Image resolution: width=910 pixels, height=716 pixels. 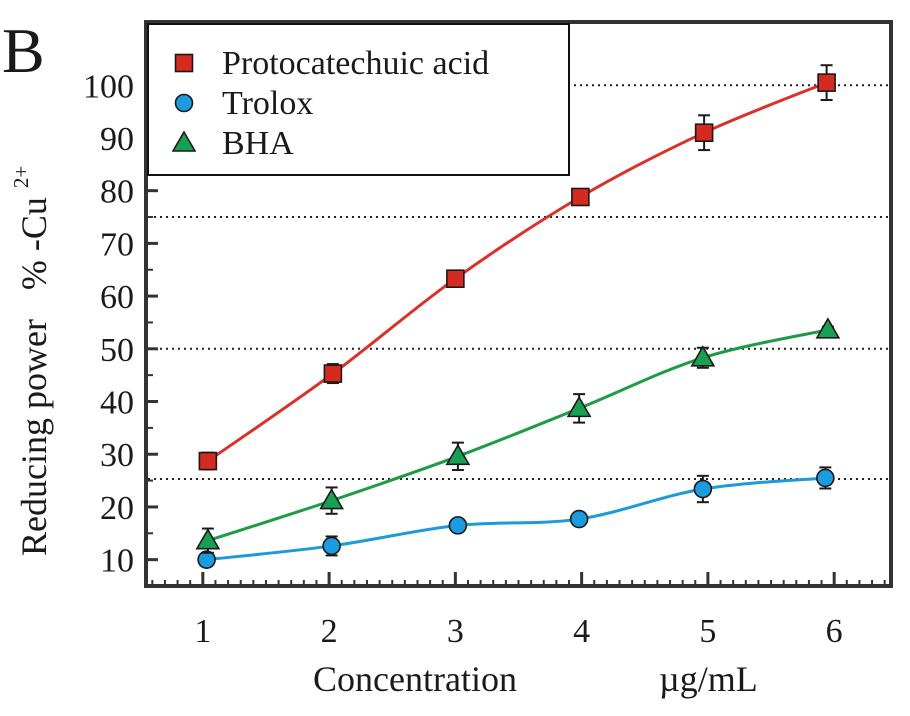 What do you see at coordinates (117, 350) in the screenshot?
I see `y-tick-label: 50` at bounding box center [117, 350].